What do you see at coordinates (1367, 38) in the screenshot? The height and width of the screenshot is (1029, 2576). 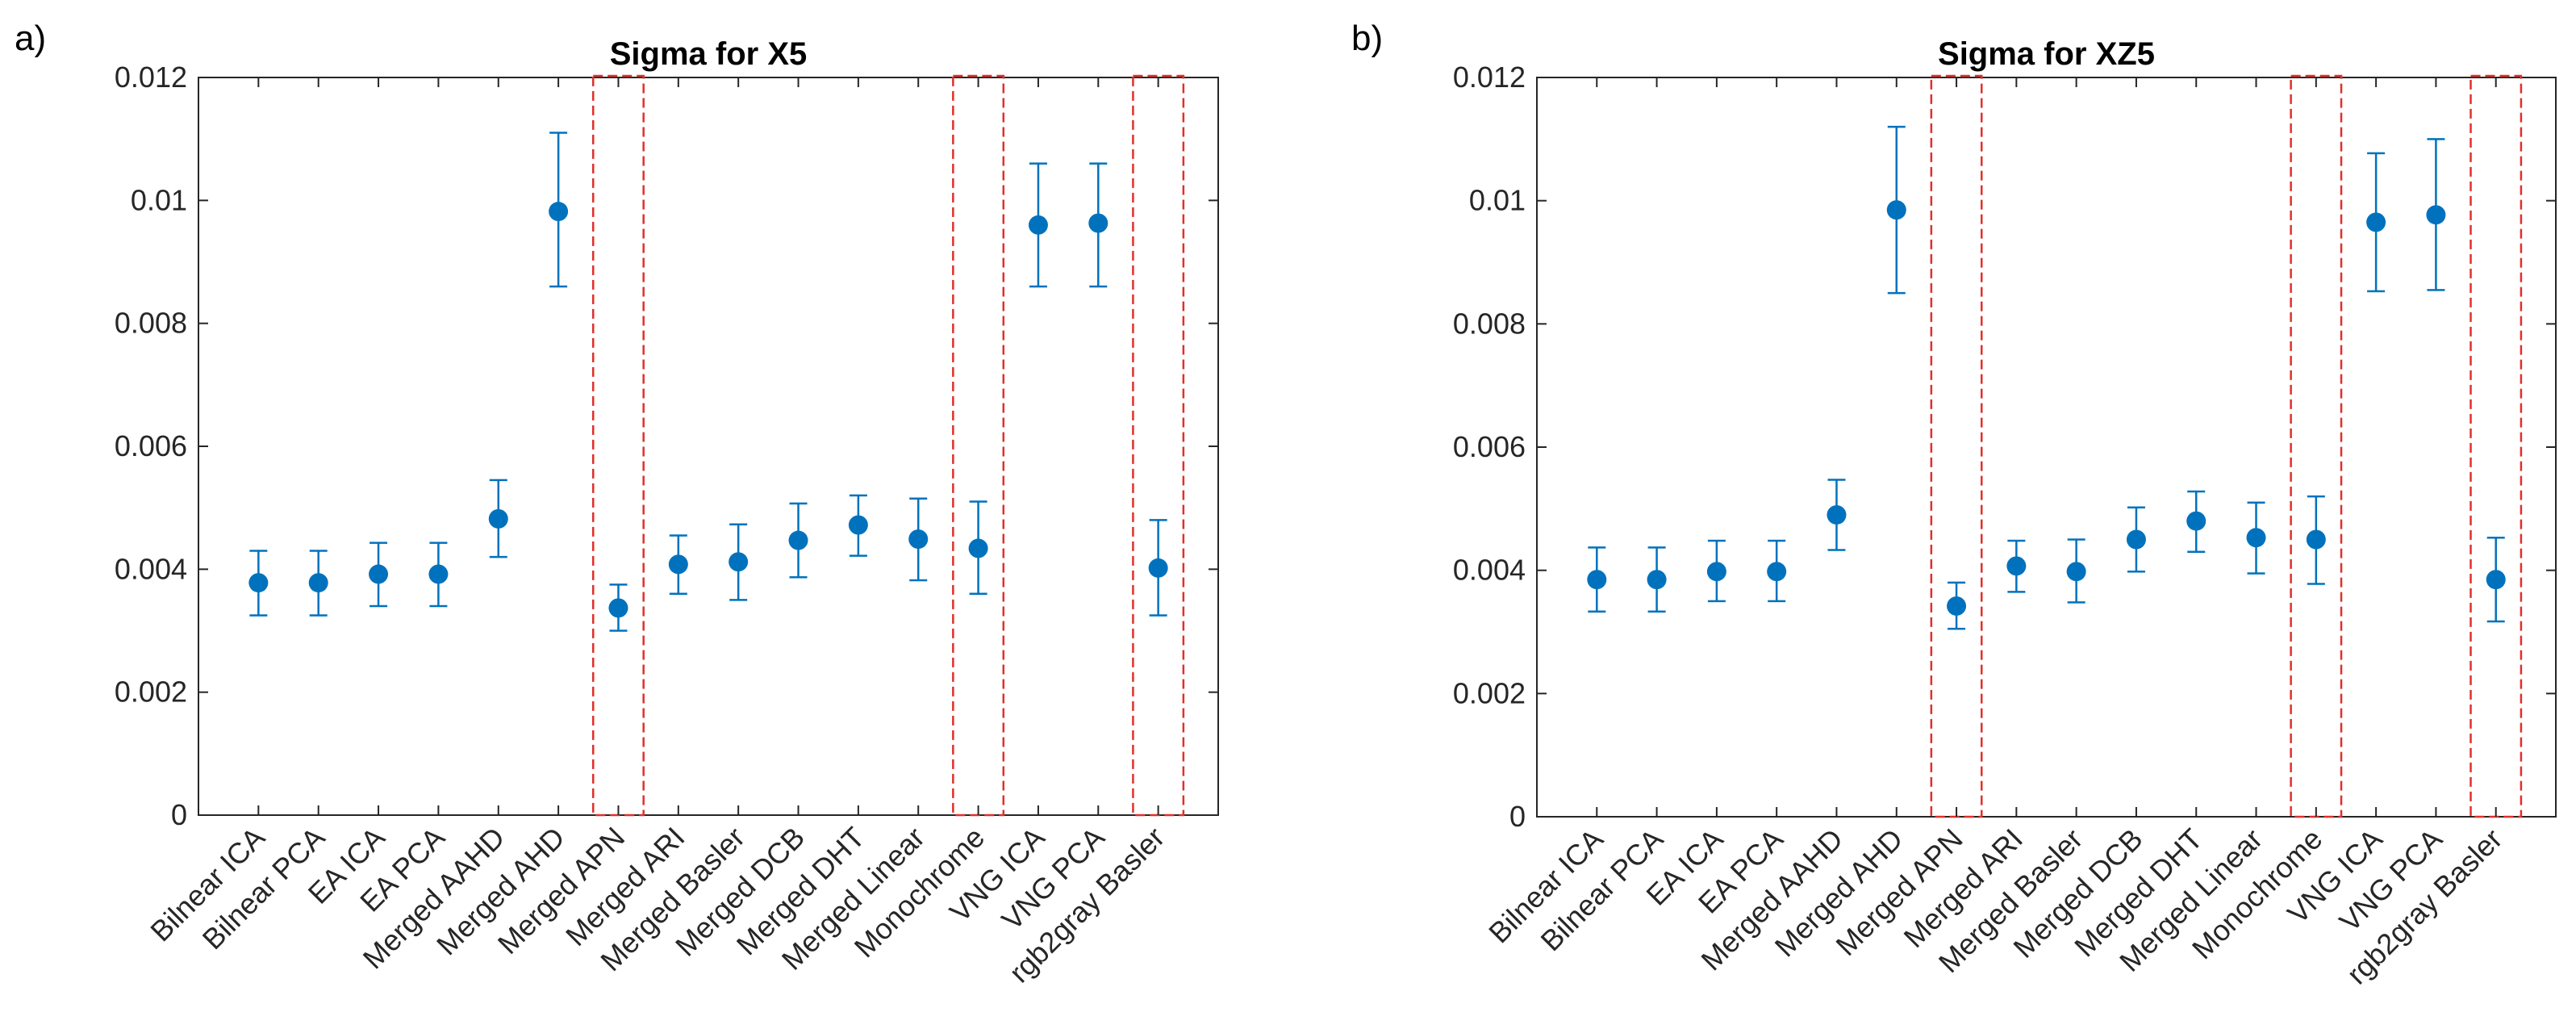 I see `panel-label: b)` at bounding box center [1367, 38].